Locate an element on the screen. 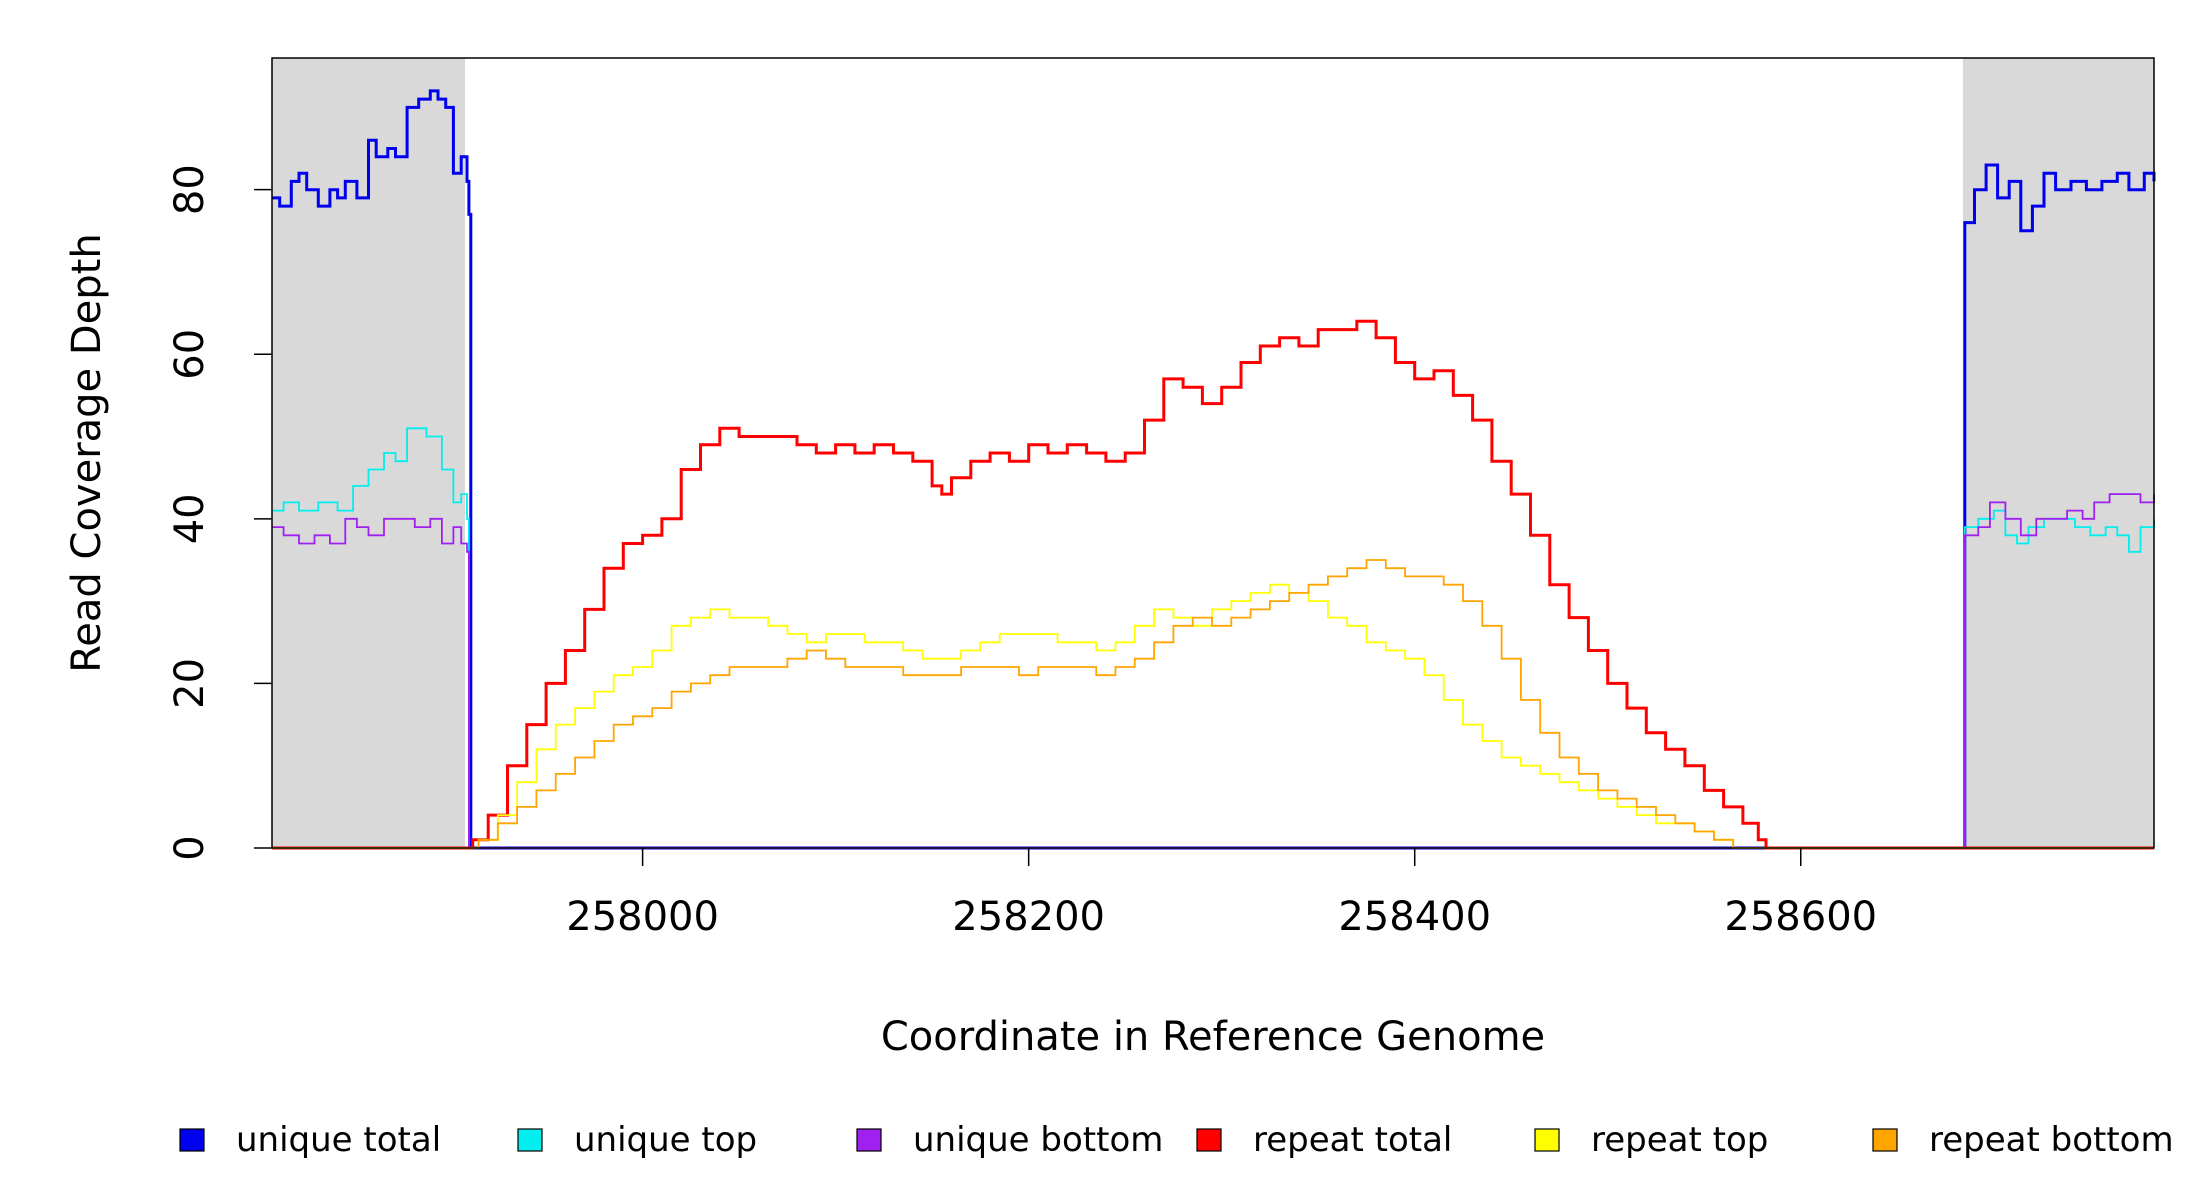 The image size is (2200, 1200). x-axis: 258000 258200 258400 258600 is located at coordinates (1221, 894).